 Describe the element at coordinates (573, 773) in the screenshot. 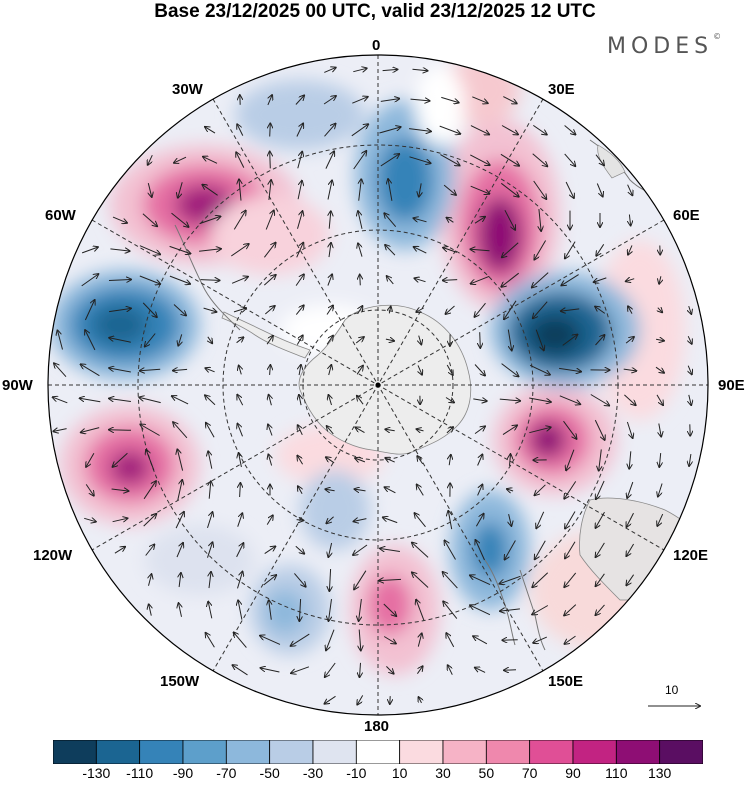

I see `colorbar-label: 90` at that location.